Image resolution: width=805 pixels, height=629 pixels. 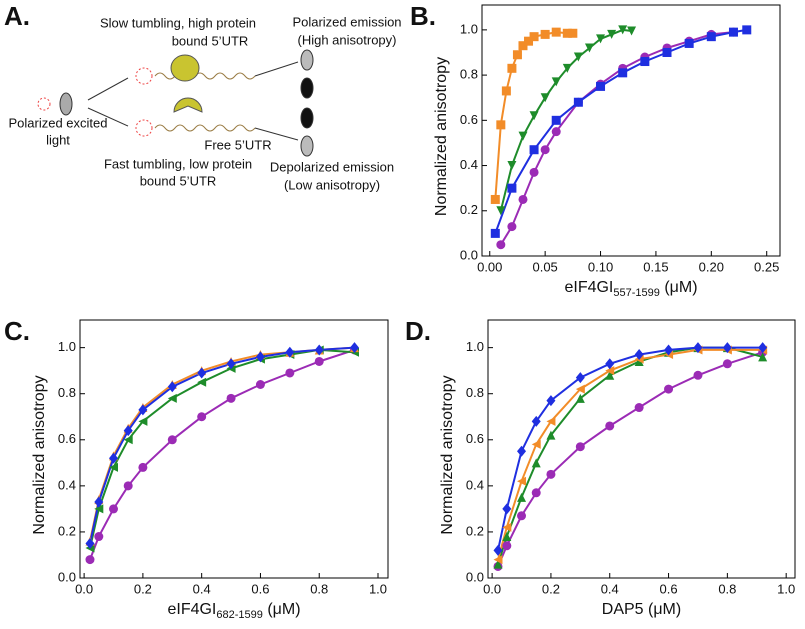 I want to click on x-tick-label: 0.2, so click(x=143, y=588).